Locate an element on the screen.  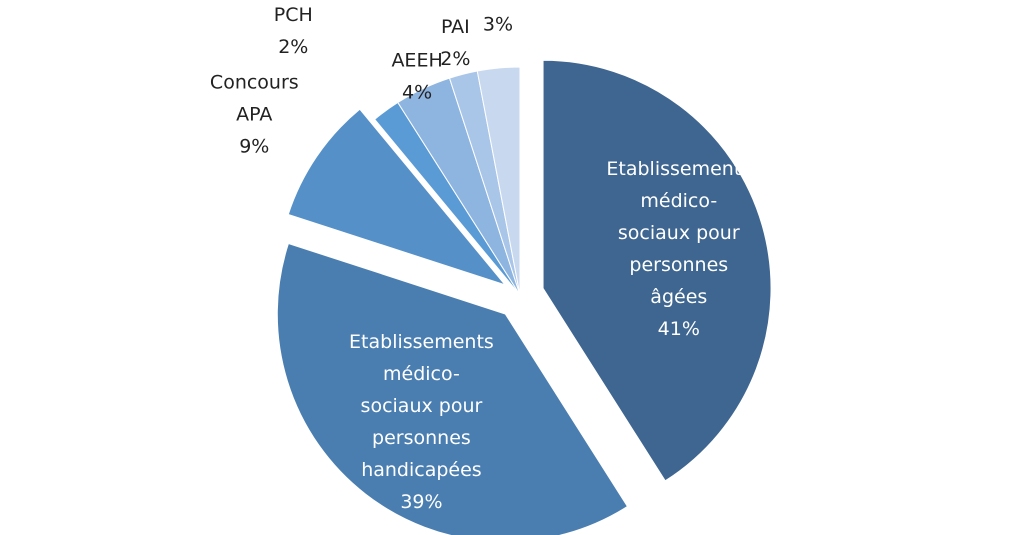
slice-value-label: 9% is located at coordinates (254, 146).